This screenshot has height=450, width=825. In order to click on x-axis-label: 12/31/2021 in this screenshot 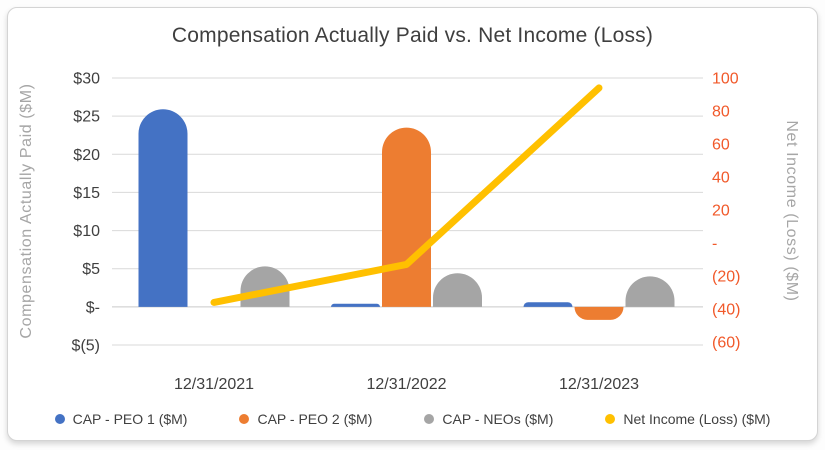, I will do `click(214, 384)`.